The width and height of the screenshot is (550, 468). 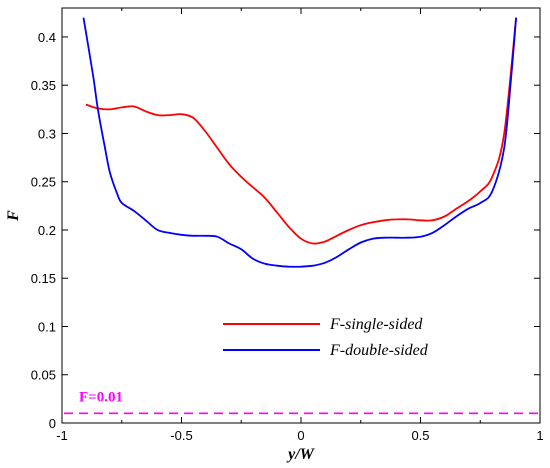 I want to click on y-tick-label: 0.15, so click(x=43, y=278).